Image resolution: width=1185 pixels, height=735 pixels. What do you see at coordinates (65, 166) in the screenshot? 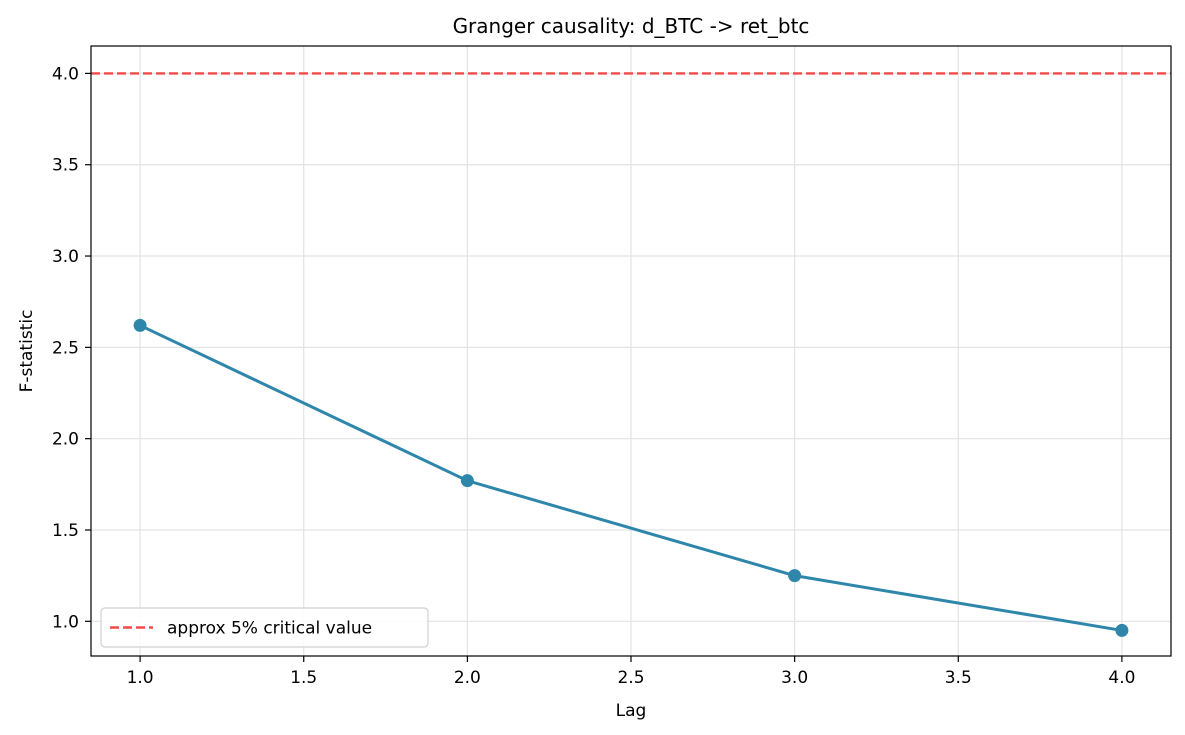
I see `y-tick-label: 3.5` at bounding box center [65, 166].